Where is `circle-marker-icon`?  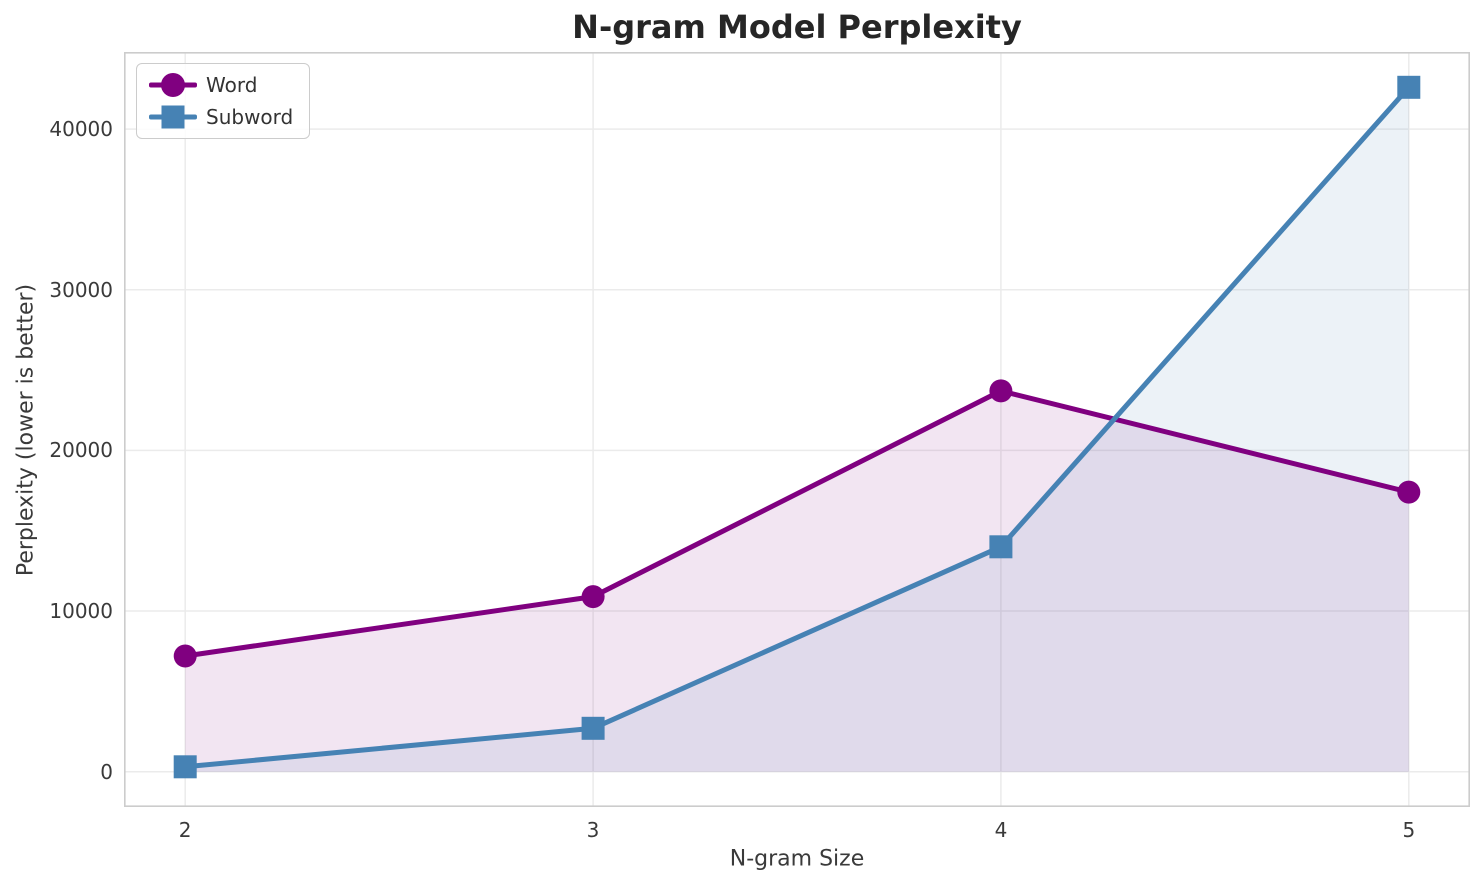 circle-marker-icon is located at coordinates (173, 85).